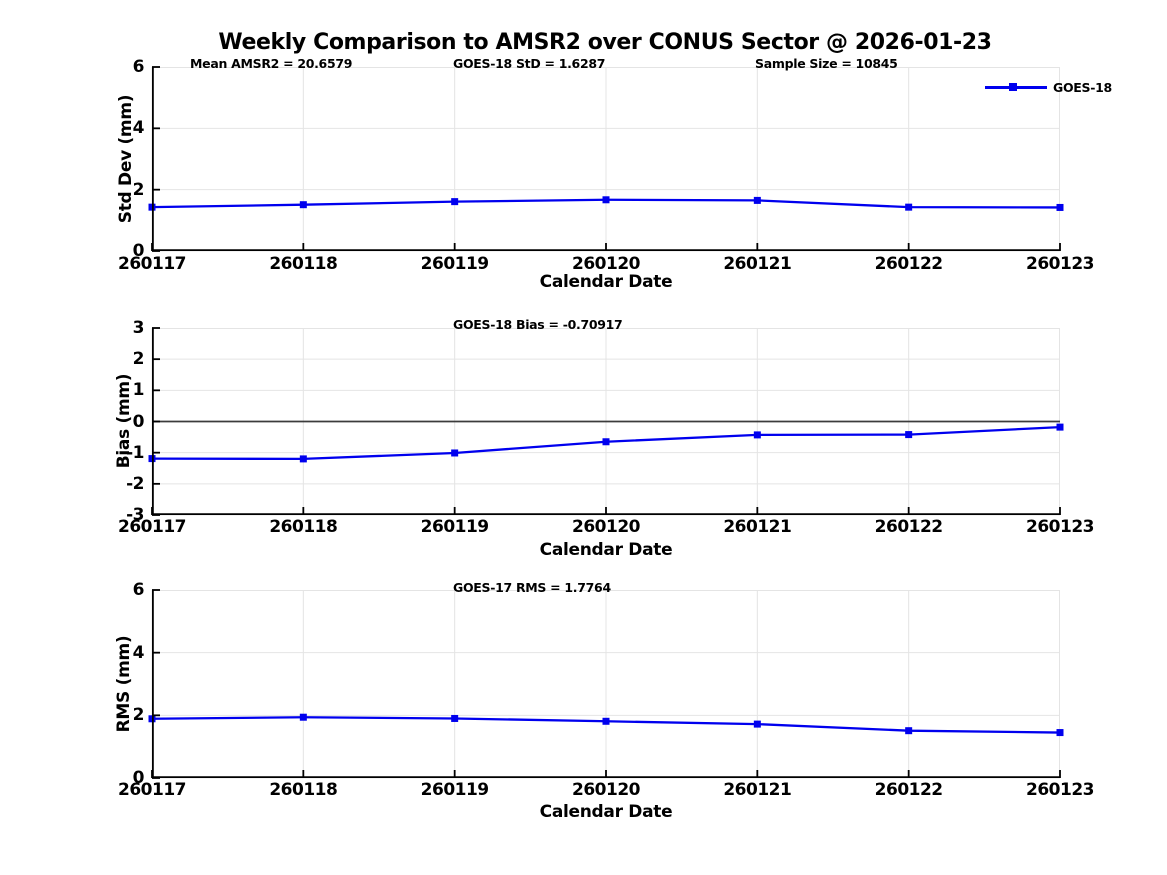 This screenshot has width=1167, height=875. I want to click on y-tick-label: -1, so click(135, 452).